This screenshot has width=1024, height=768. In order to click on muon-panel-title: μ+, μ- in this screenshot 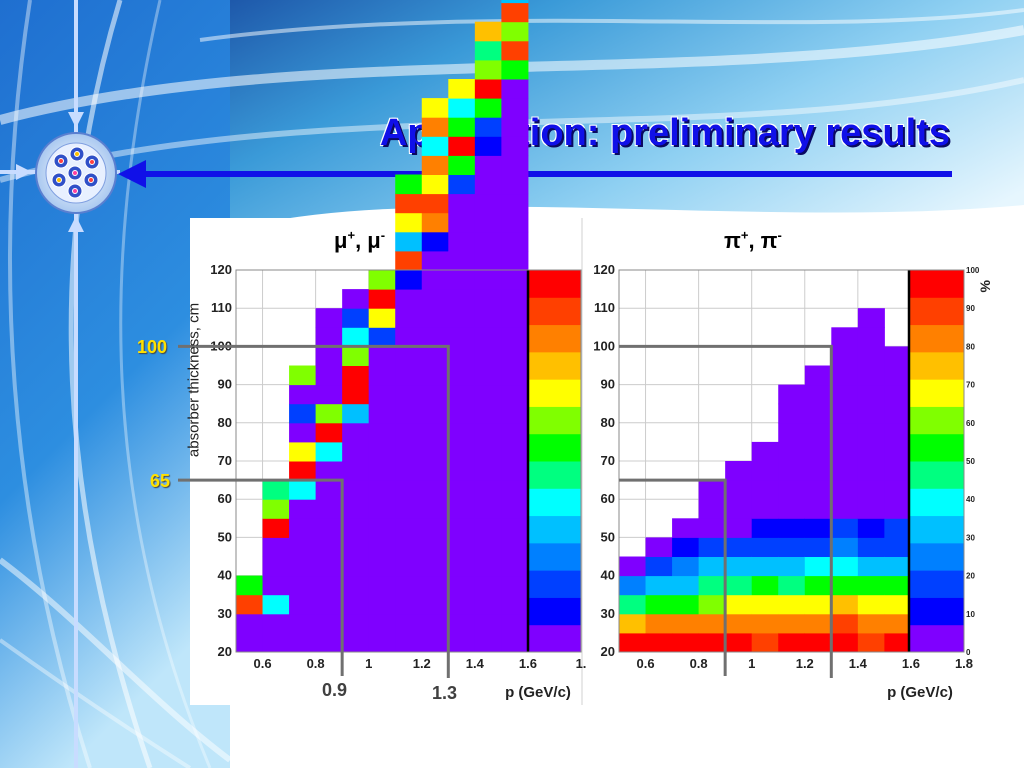, I will do `click(360, 240)`.